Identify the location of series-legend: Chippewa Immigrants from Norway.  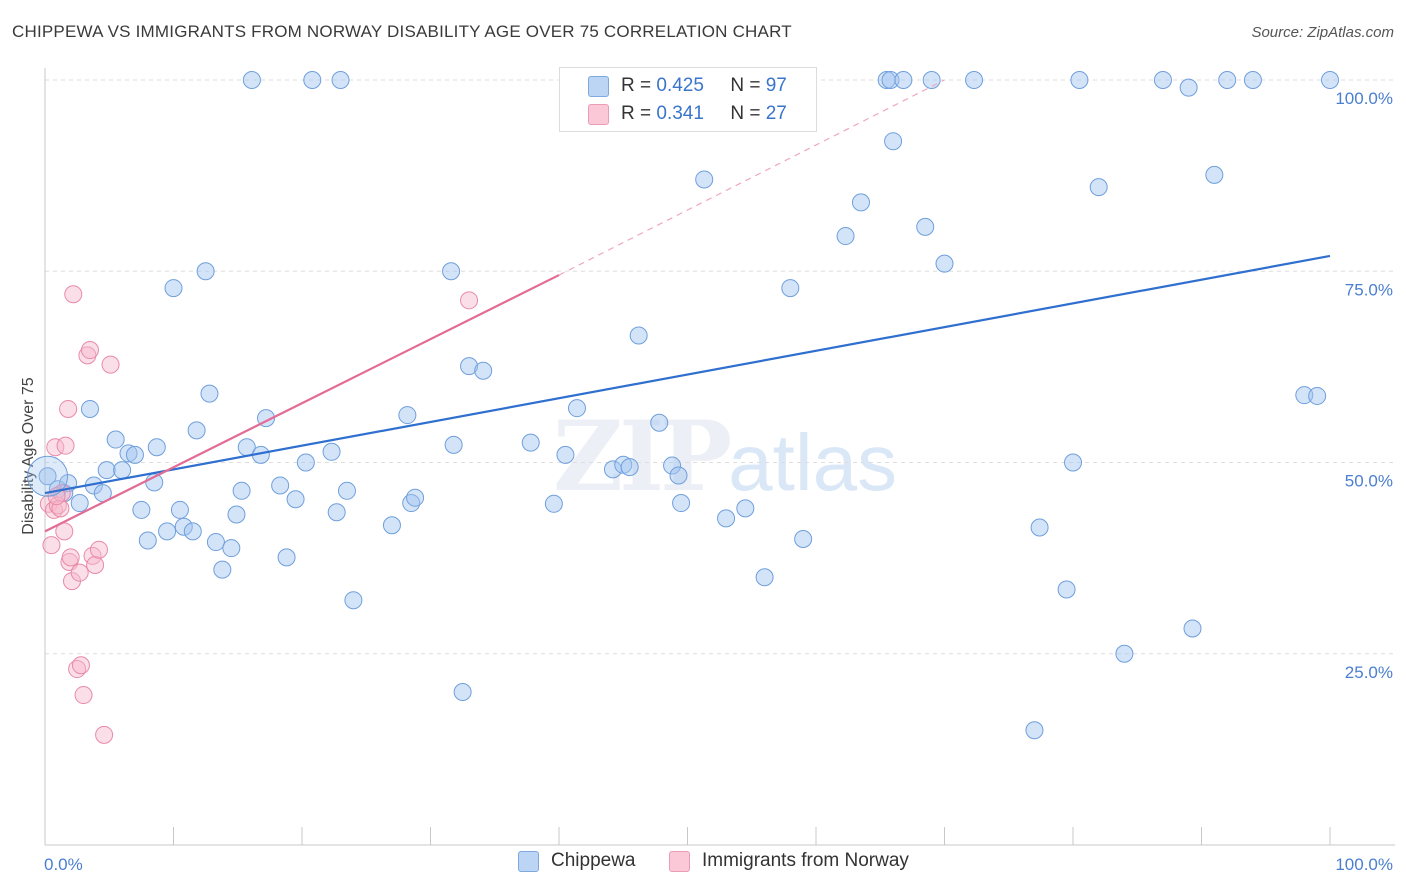
(703, 865).